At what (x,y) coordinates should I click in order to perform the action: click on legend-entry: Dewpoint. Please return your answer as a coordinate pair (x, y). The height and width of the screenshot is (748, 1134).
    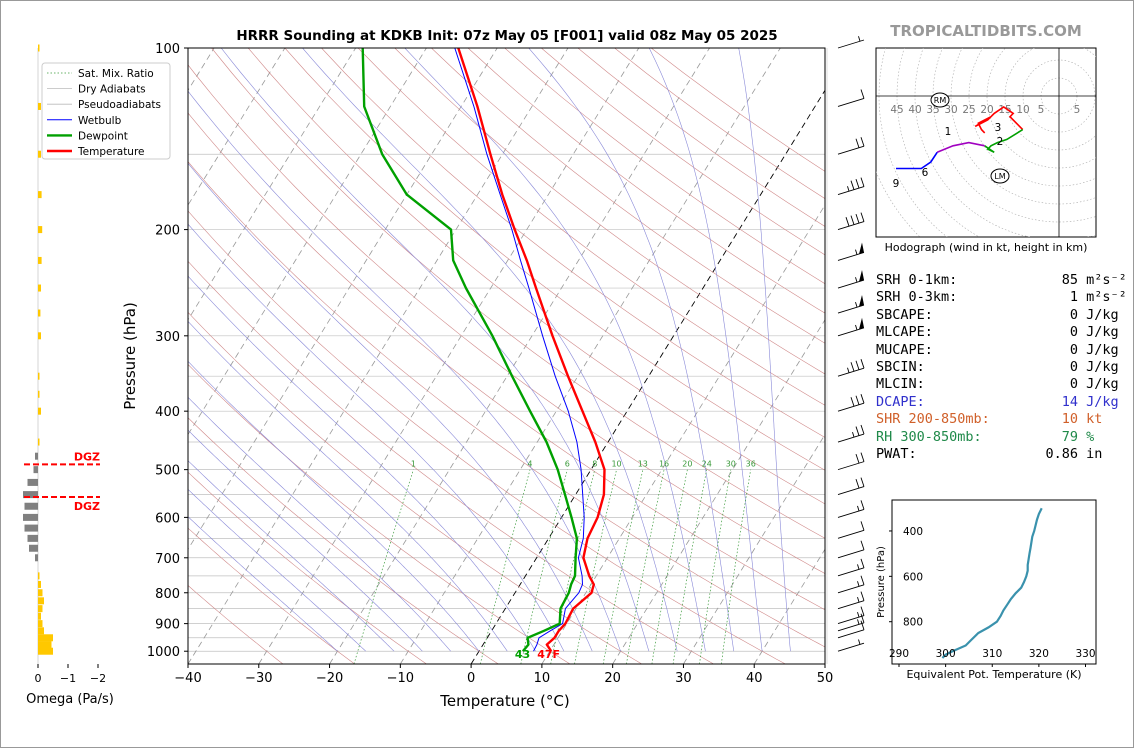
    Looking at the image, I should click on (103, 136).